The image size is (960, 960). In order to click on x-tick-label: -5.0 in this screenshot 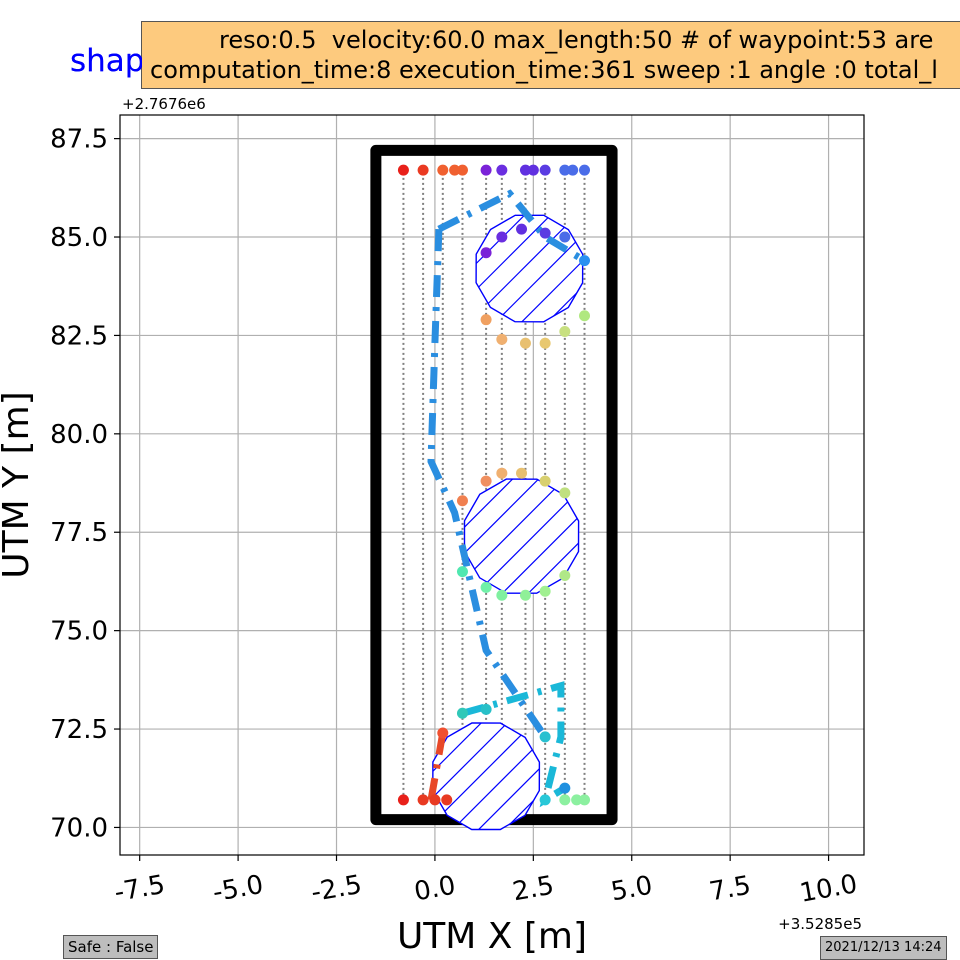, I will do `click(238, 889)`.